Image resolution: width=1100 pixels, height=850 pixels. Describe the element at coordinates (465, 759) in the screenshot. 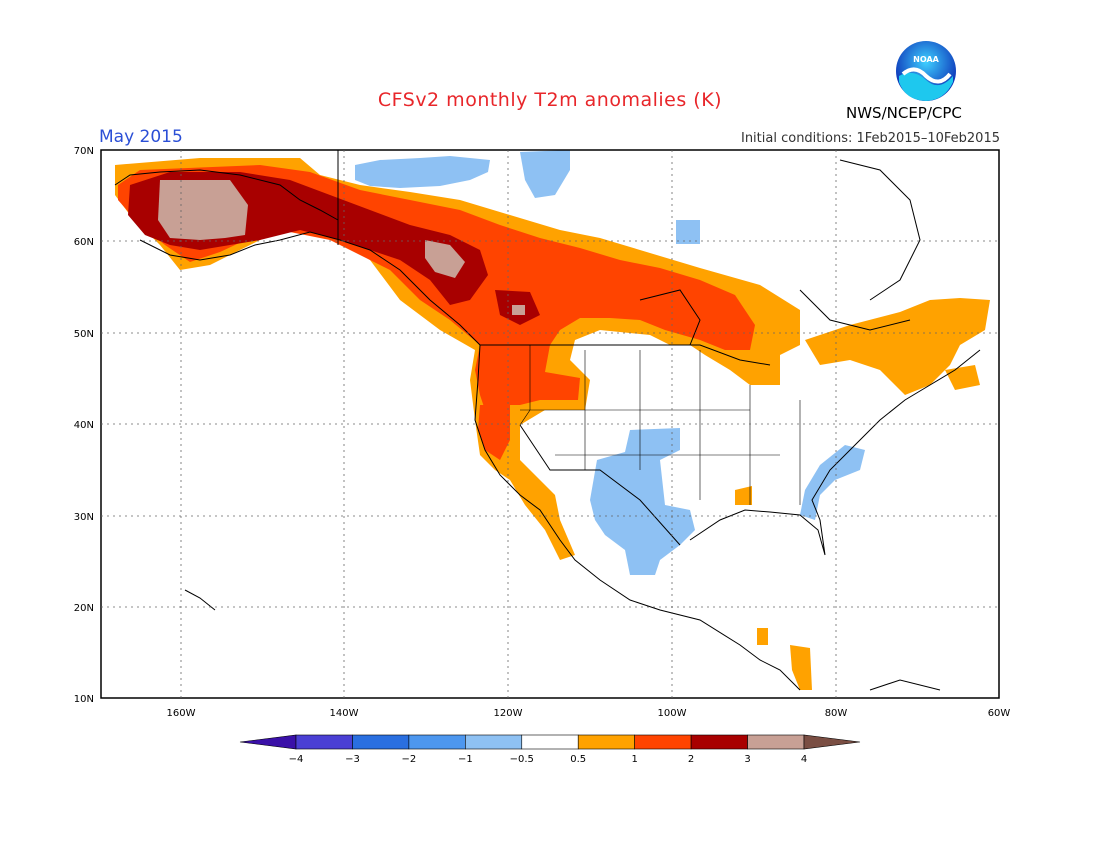

I see `colorbar-label: −1` at that location.